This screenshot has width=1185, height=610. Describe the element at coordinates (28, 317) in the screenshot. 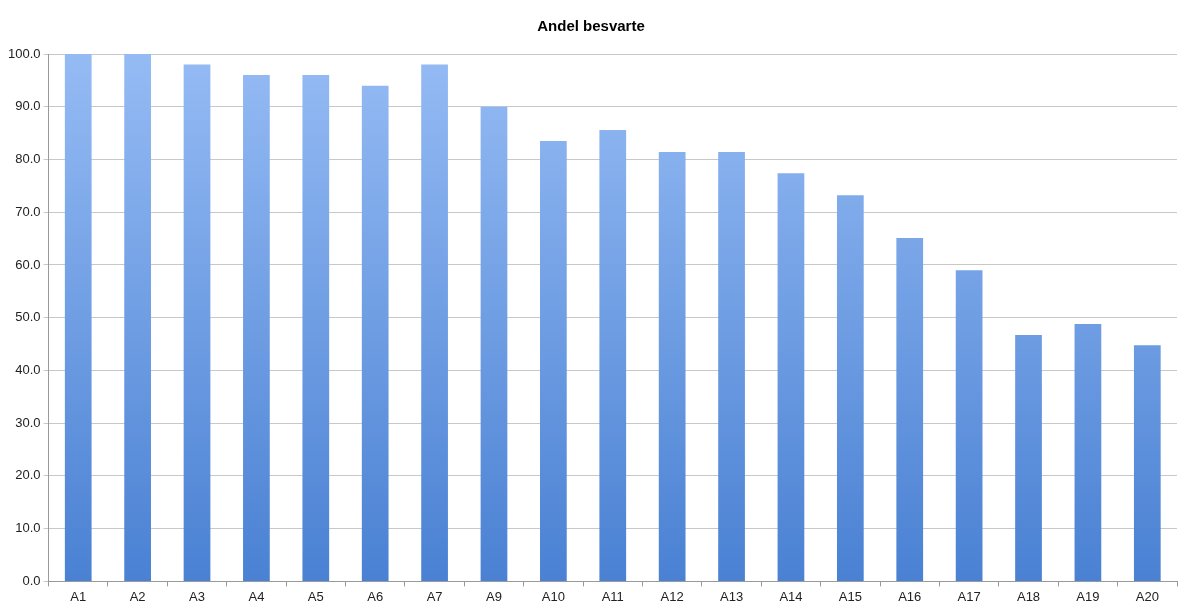

I see `y-tick-label: 50.0` at that location.